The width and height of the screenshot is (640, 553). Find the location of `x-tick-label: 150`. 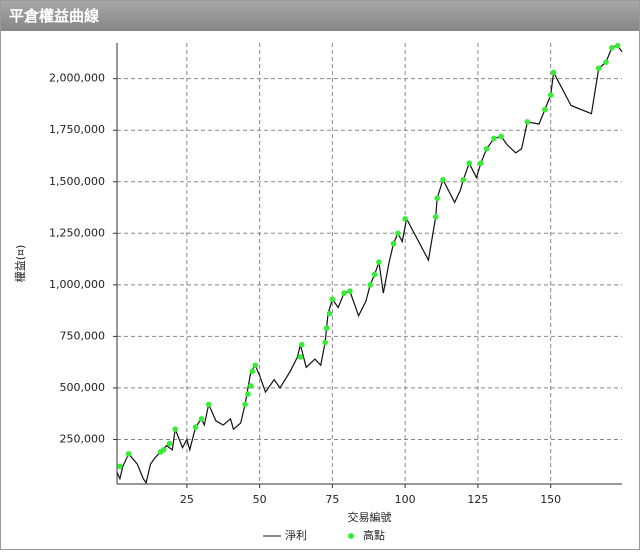

x-tick-label: 150 is located at coordinates (550, 499).